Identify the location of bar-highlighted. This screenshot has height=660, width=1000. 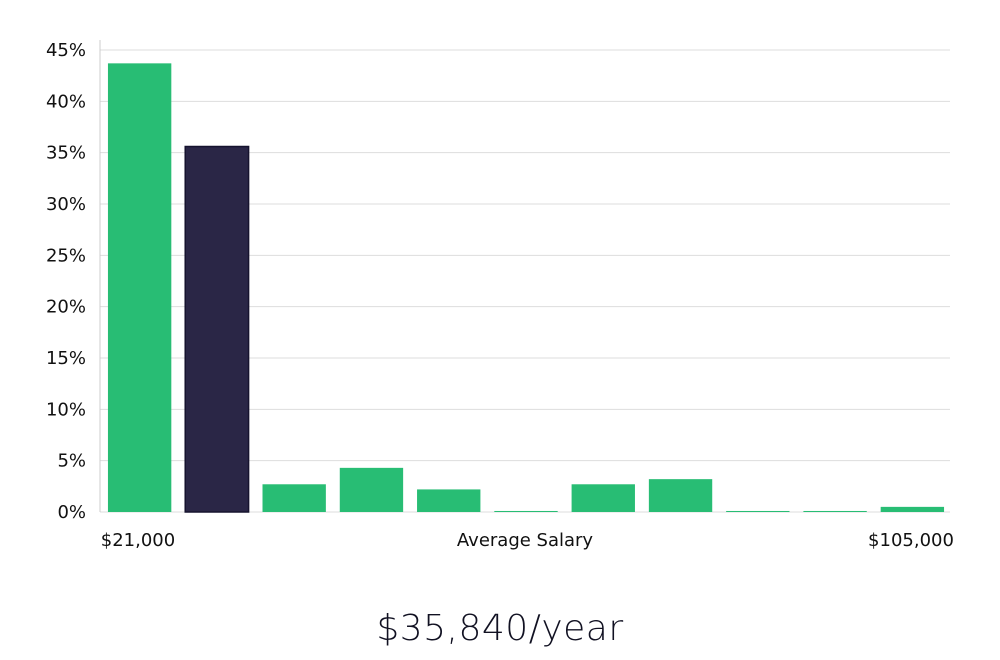
(217, 329).